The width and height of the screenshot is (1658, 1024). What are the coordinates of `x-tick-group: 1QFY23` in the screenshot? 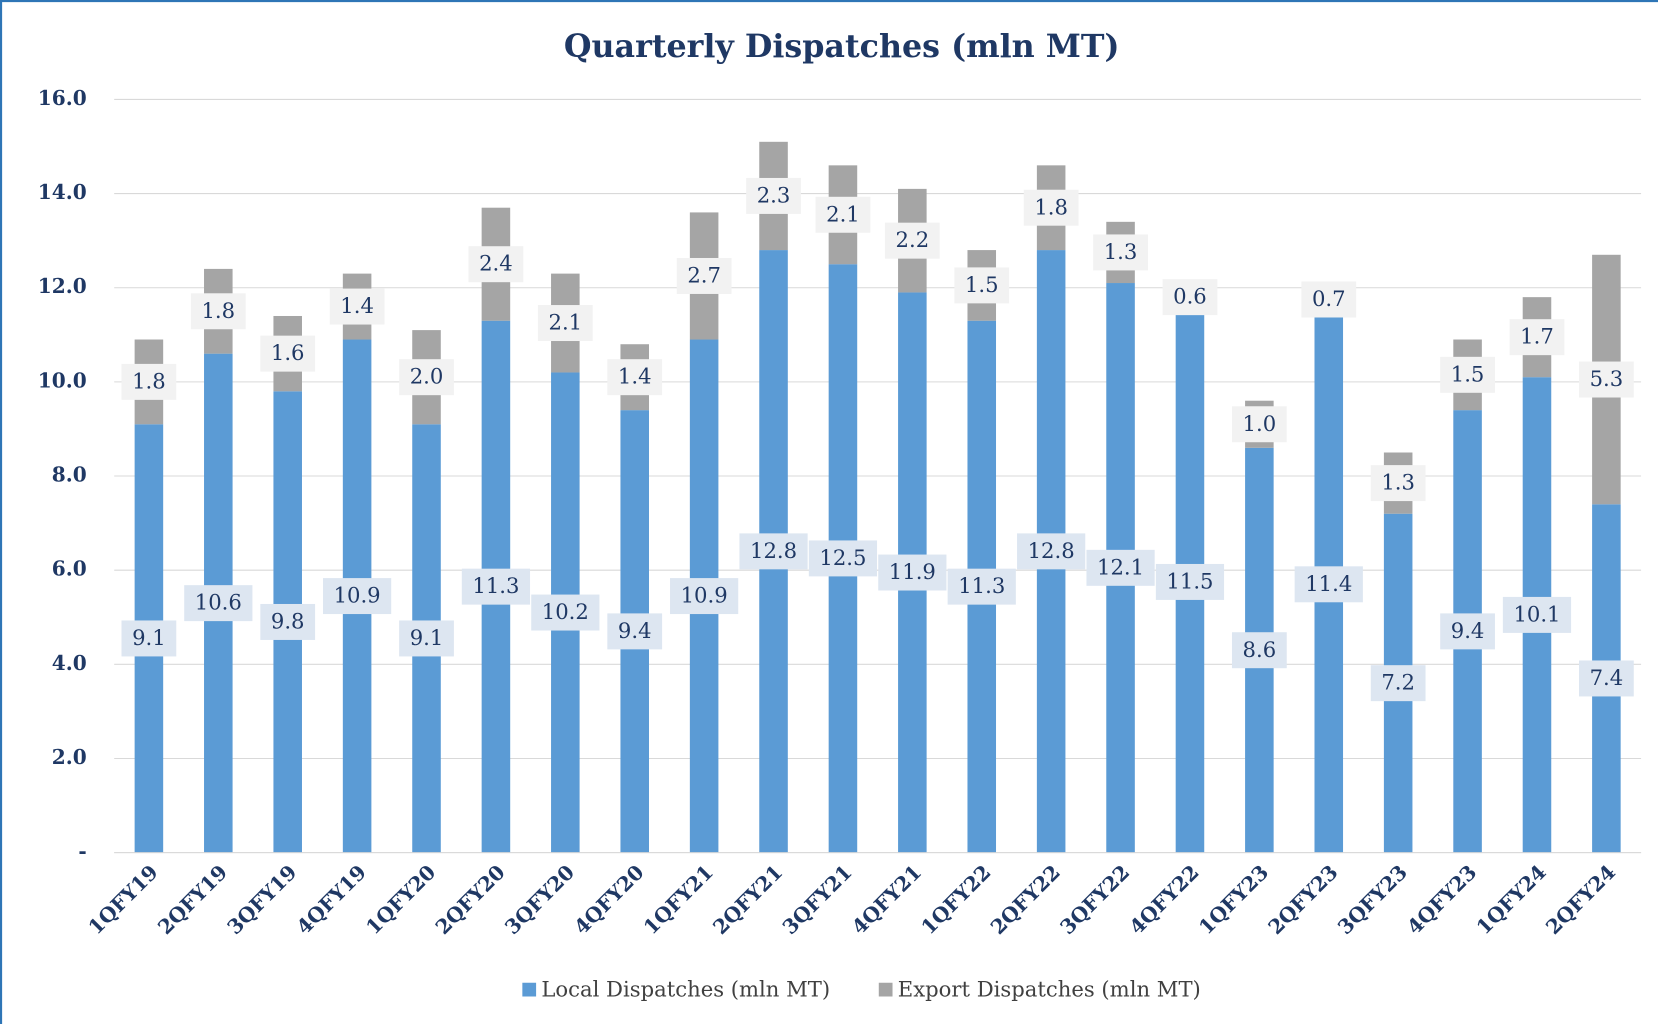 It's located at (1233, 899).